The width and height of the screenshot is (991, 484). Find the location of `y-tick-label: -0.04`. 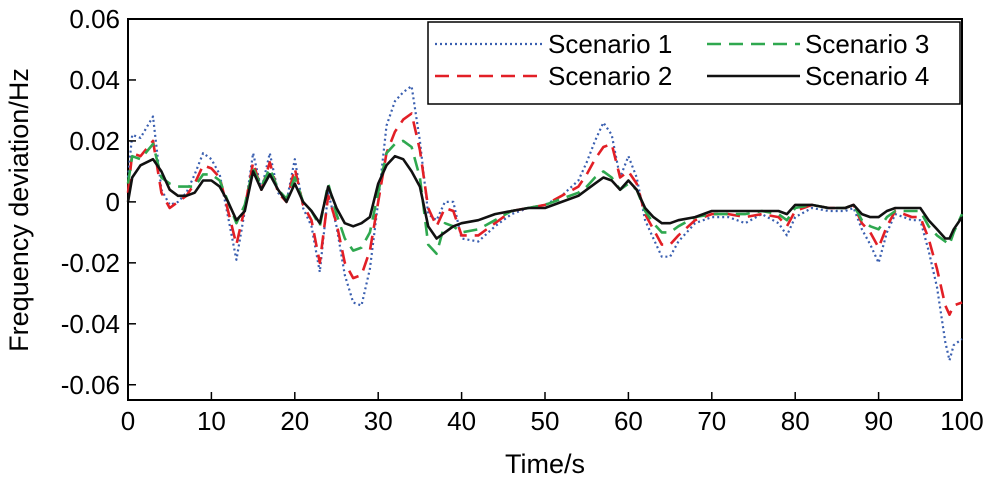

y-tick-label: -0.04 is located at coordinates (90, 324).